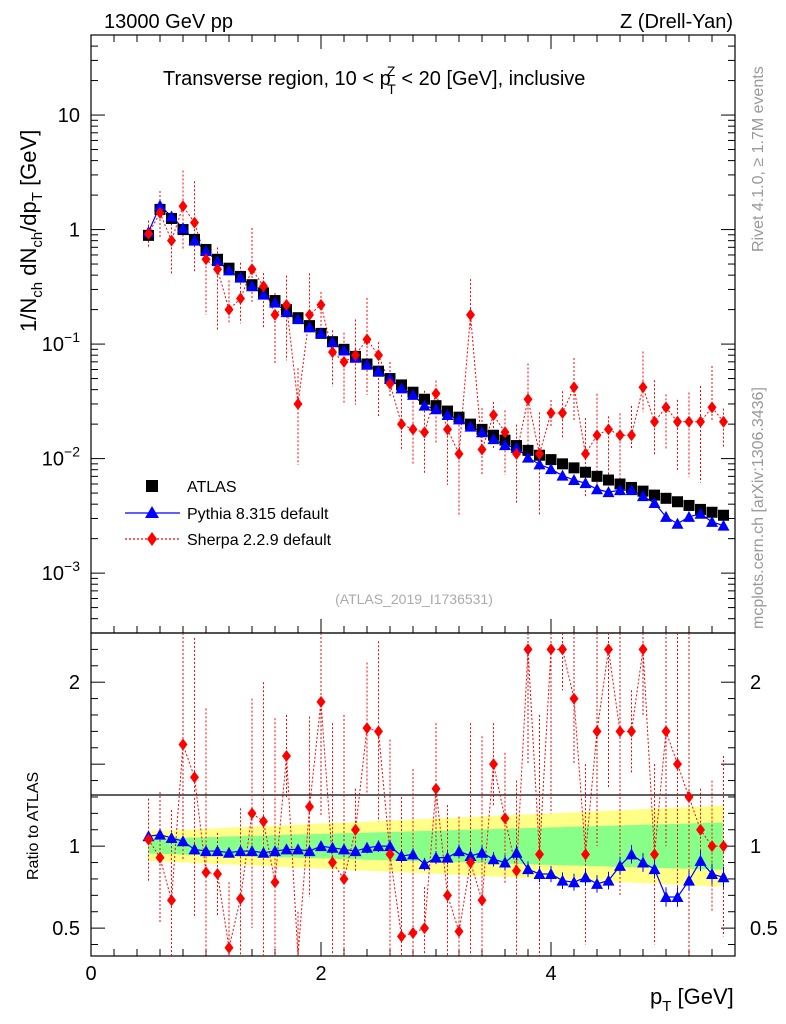 This screenshot has height=1024, width=786. What do you see at coordinates (692, 999) in the screenshot?
I see `x-axis-label: pT [GeV]` at bounding box center [692, 999].